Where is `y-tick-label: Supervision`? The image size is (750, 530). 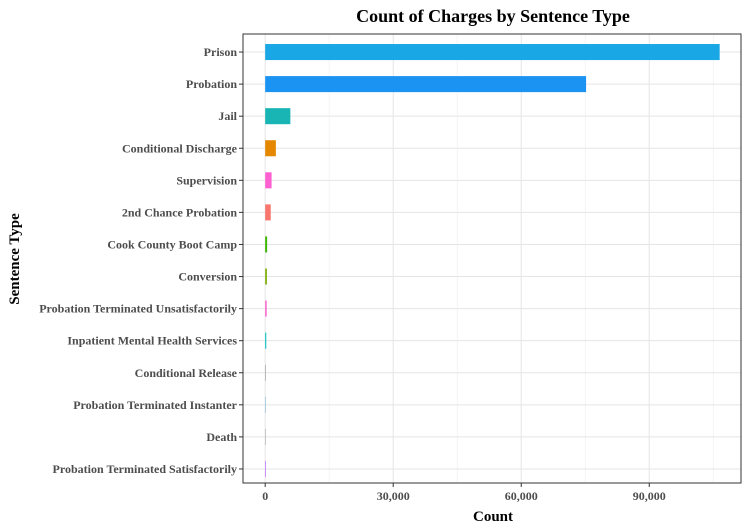
y-tick-label: Supervision is located at coordinates (206, 180).